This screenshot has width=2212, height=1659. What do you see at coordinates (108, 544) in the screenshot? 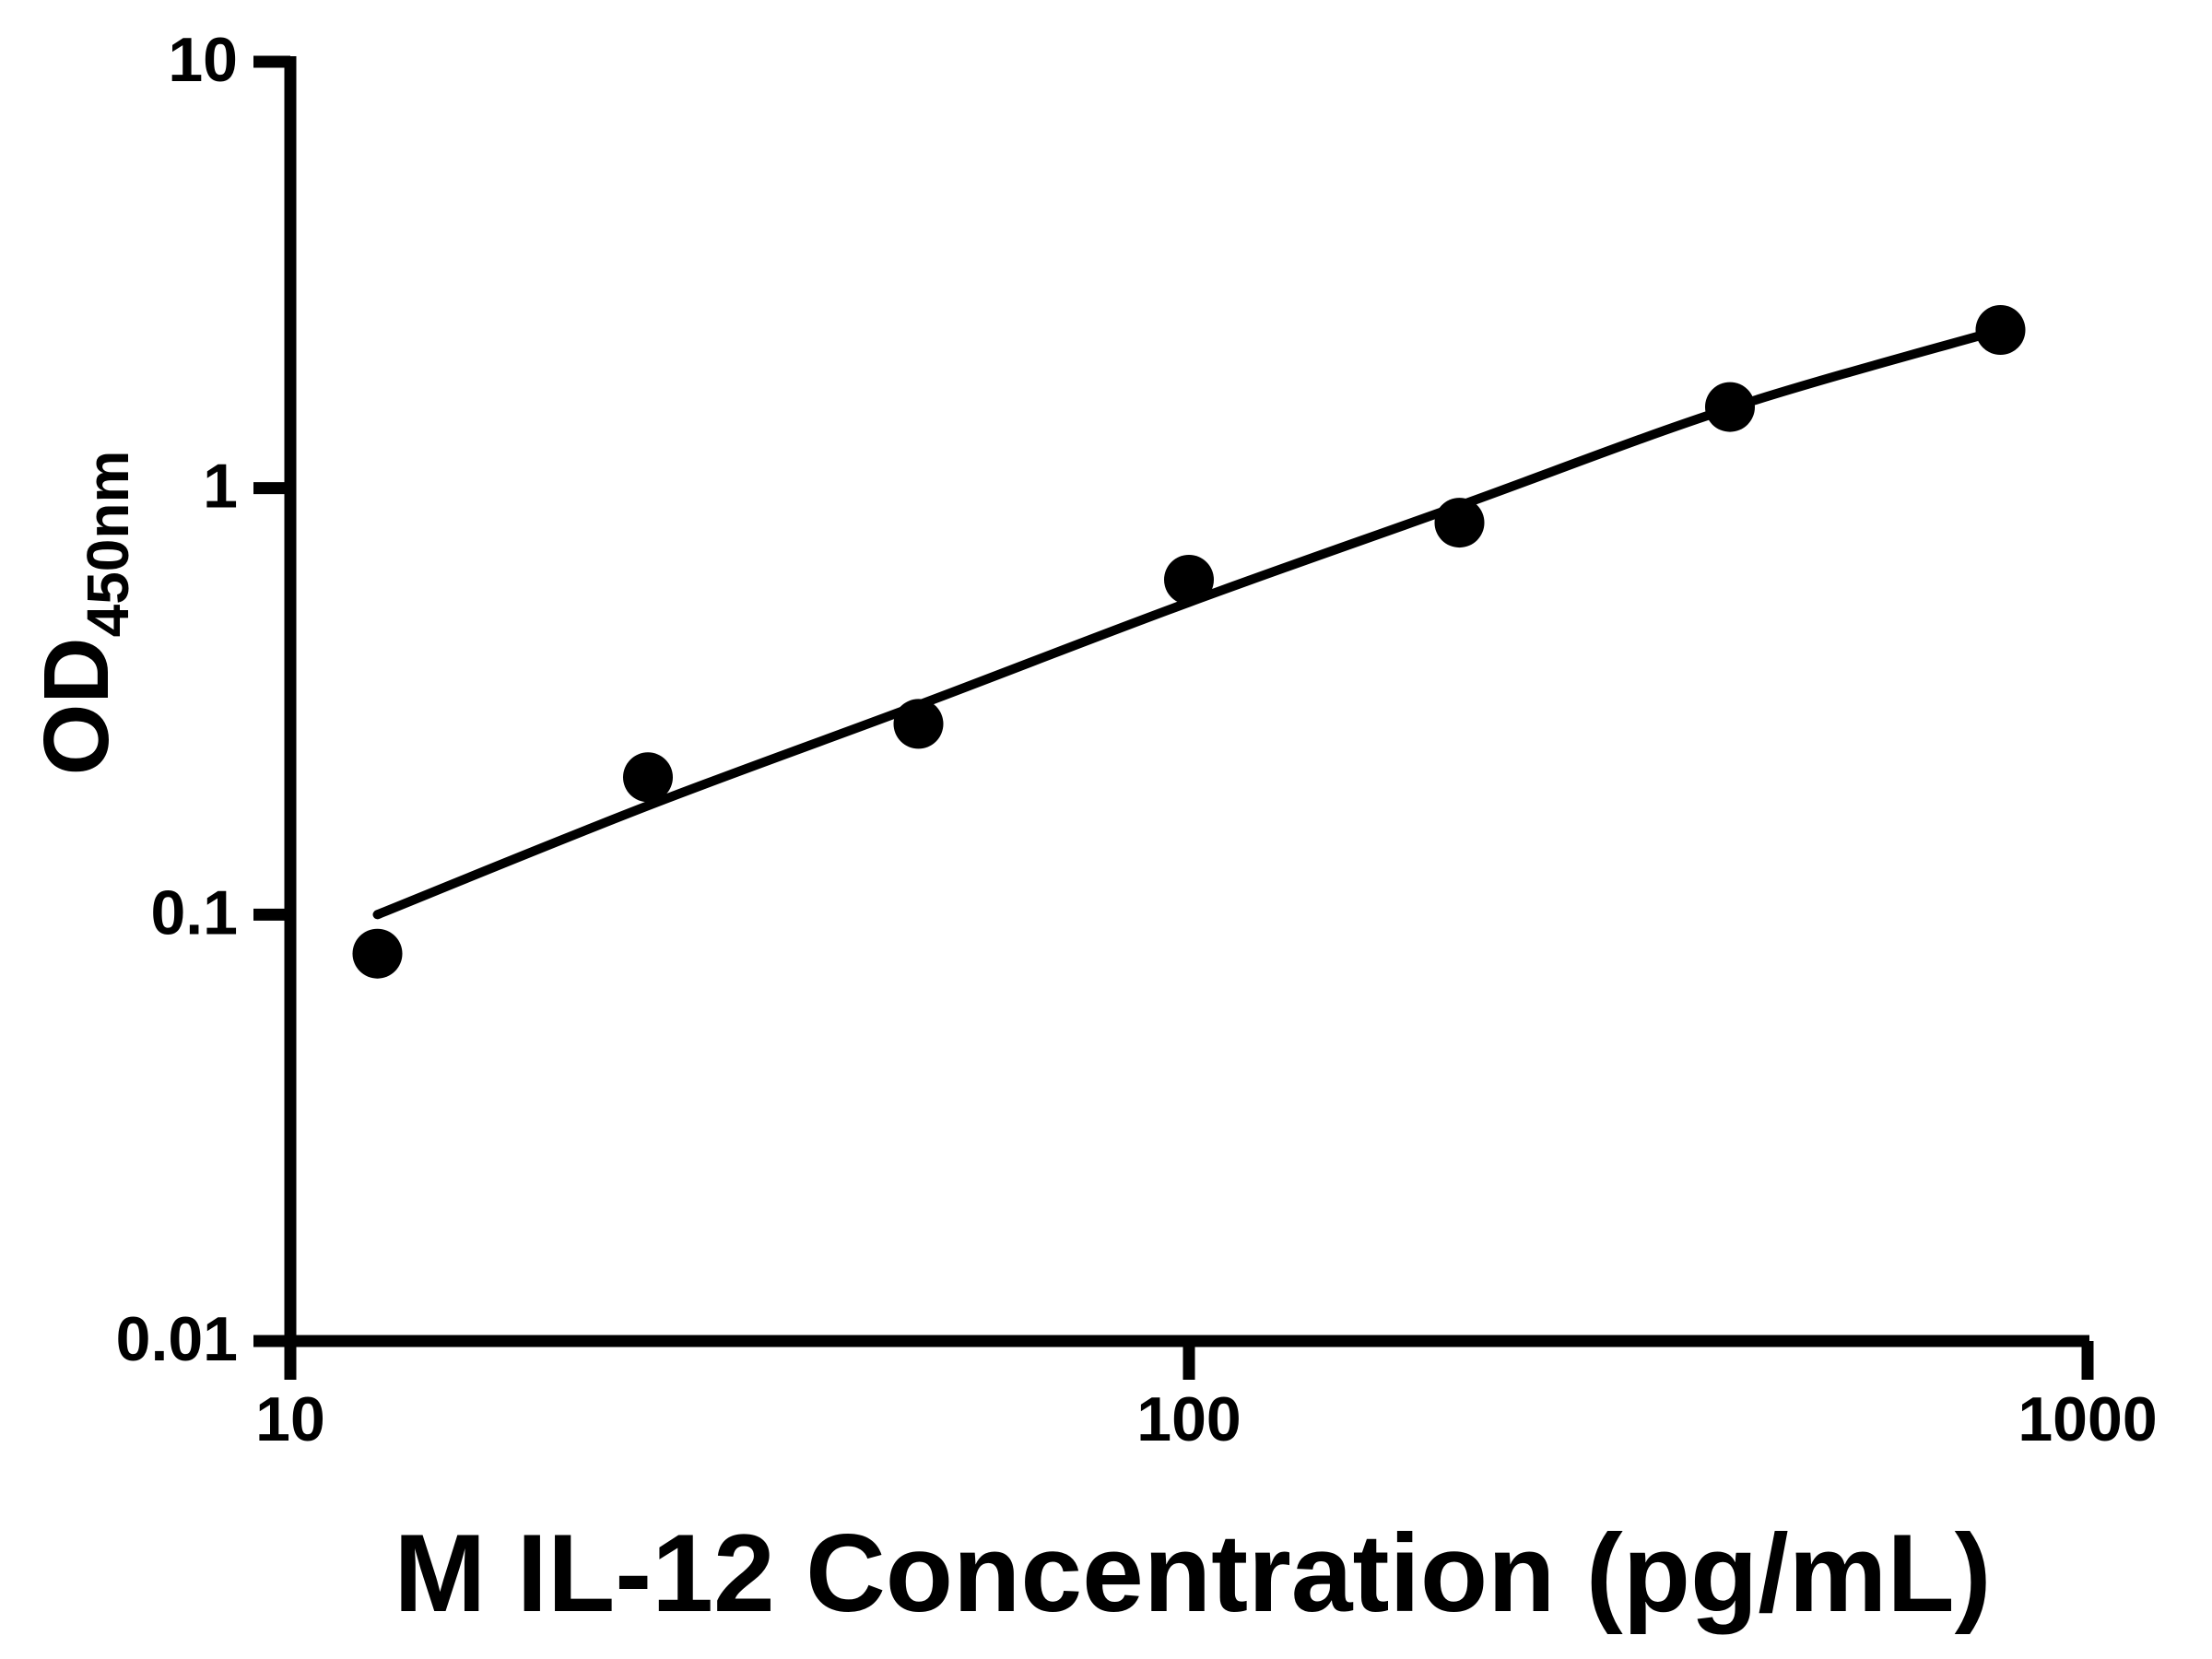
I see `y-axis-title-subscript: 450nm` at bounding box center [108, 544].